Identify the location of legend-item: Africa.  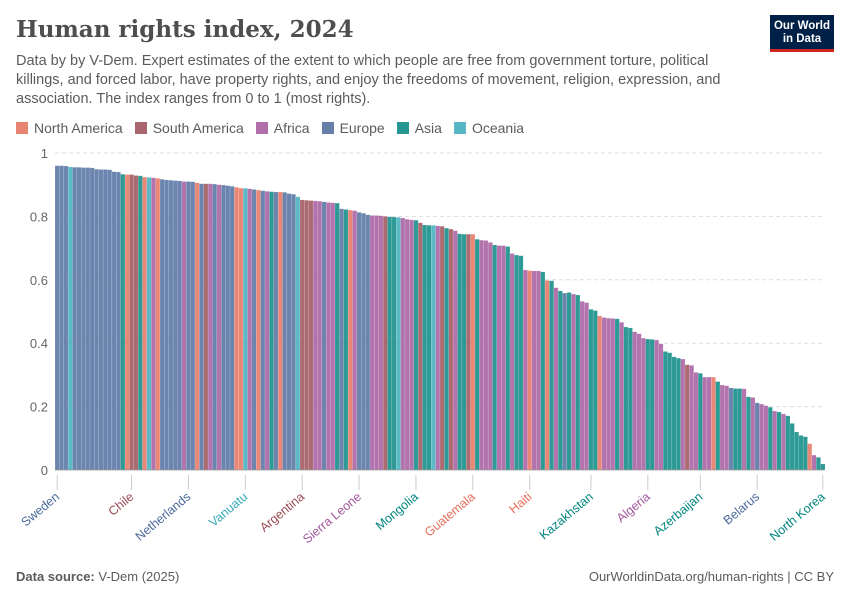
(282, 128).